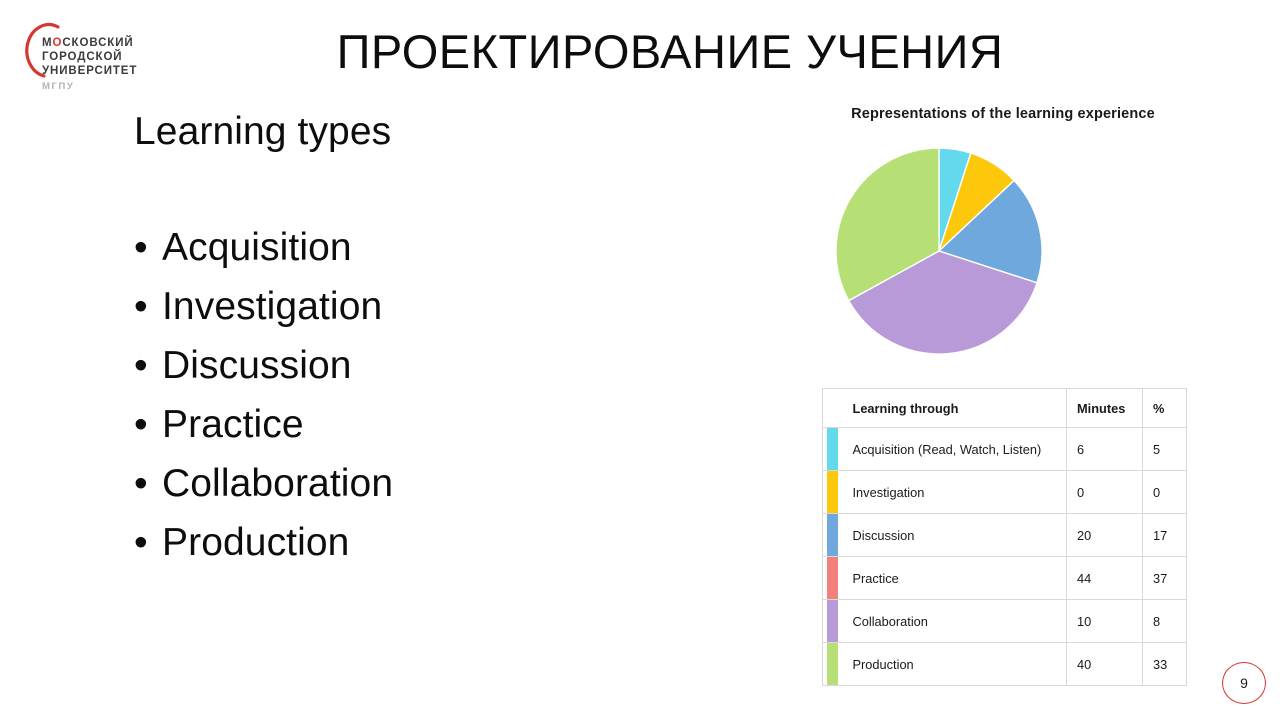  I want to click on logo-arc-icon, so click(42, 50).